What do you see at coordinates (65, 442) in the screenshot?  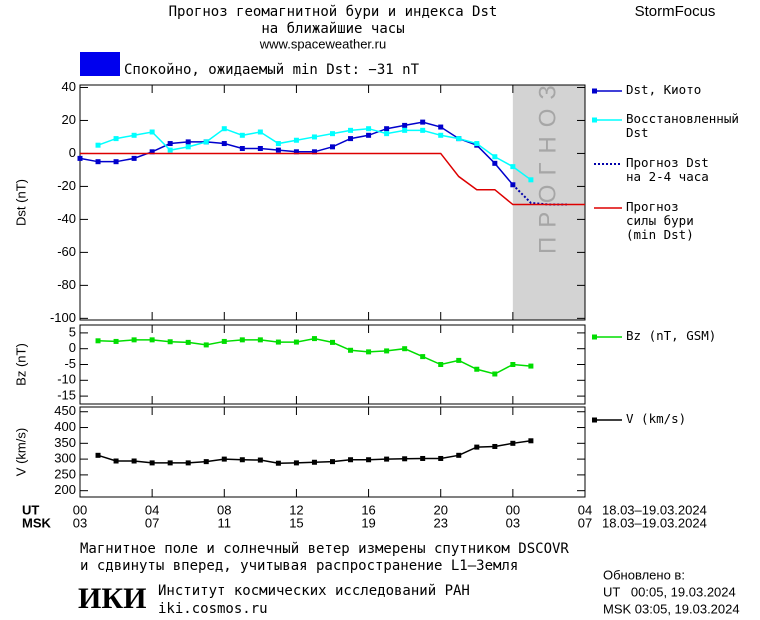 I see `y-tick-label: 350` at bounding box center [65, 442].